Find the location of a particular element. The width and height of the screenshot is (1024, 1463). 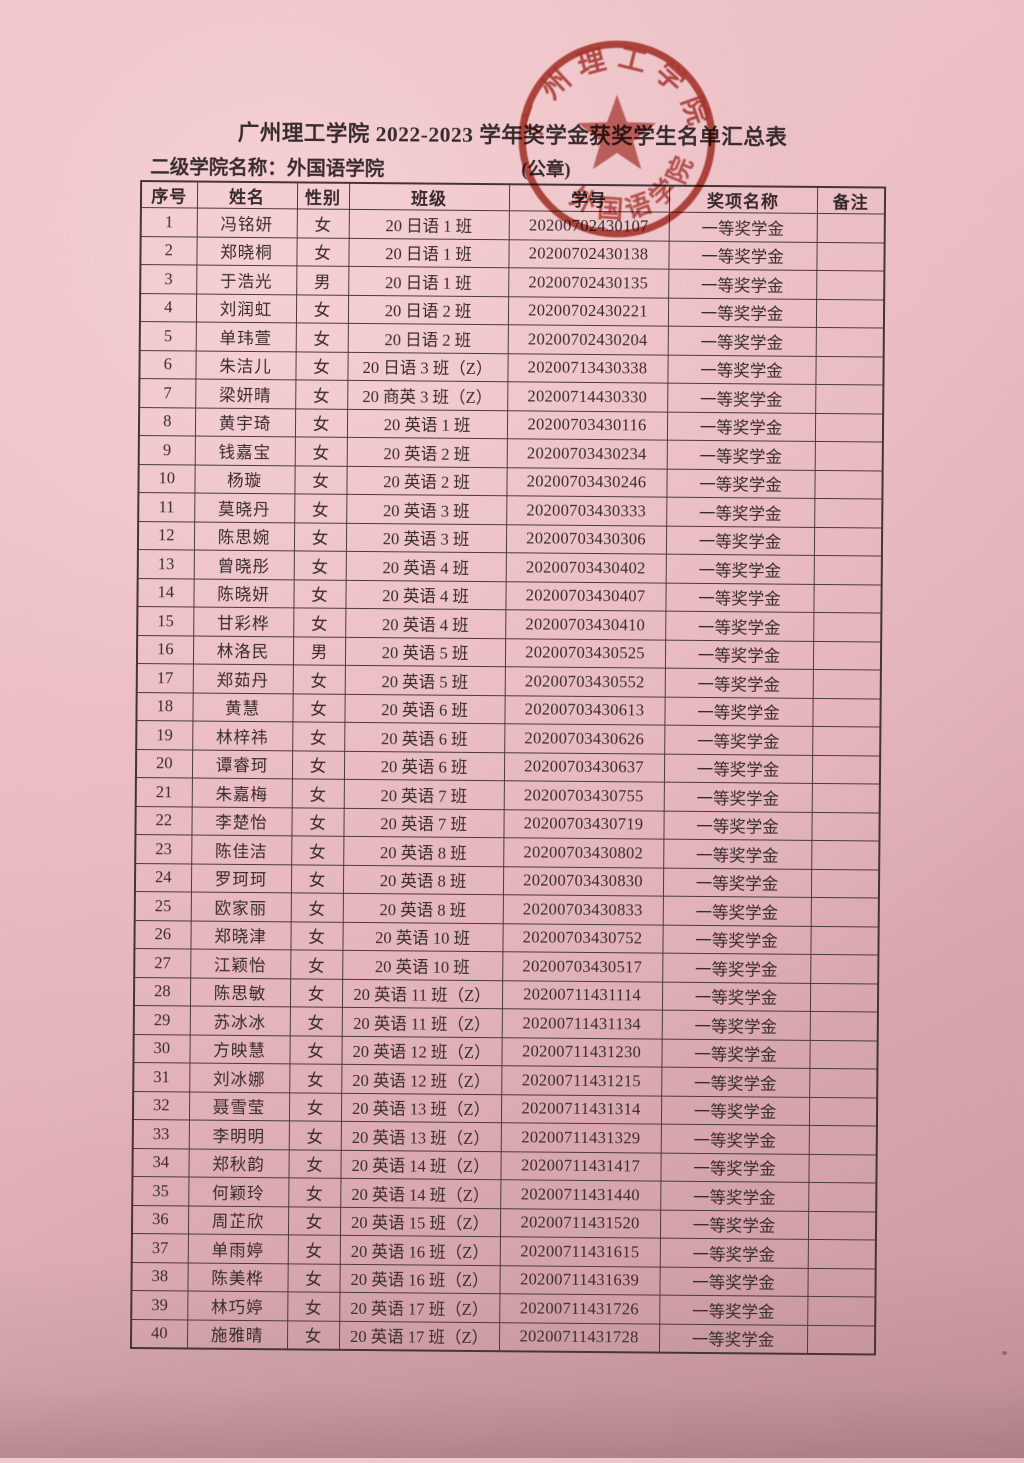

cell-name: 曾晓彤 is located at coordinates (243, 565).